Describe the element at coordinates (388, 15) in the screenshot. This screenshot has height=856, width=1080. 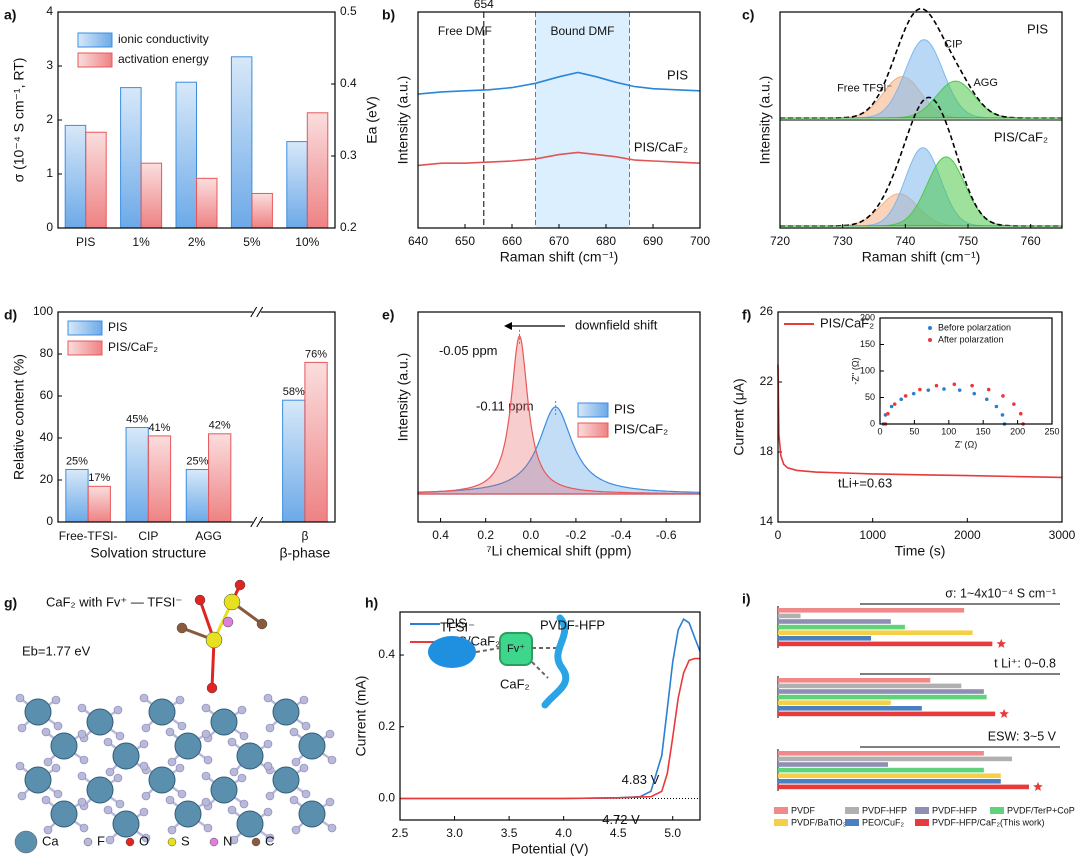
I see `panel-label: b)` at that location.